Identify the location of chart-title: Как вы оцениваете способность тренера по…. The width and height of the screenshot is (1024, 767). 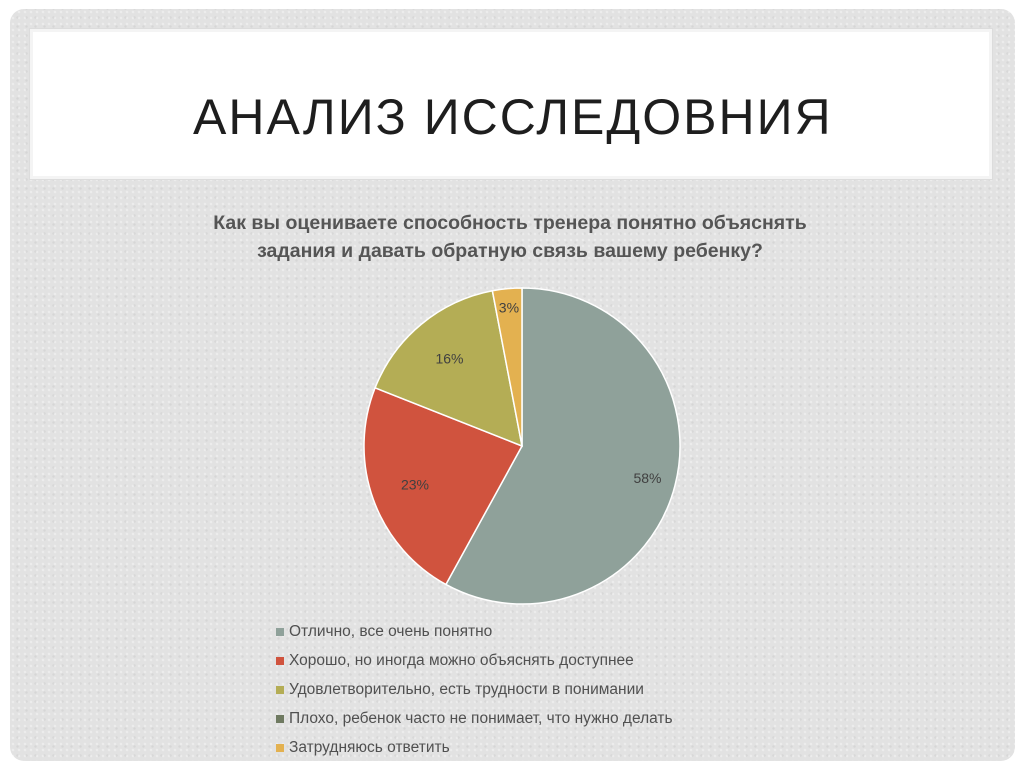
(510, 237).